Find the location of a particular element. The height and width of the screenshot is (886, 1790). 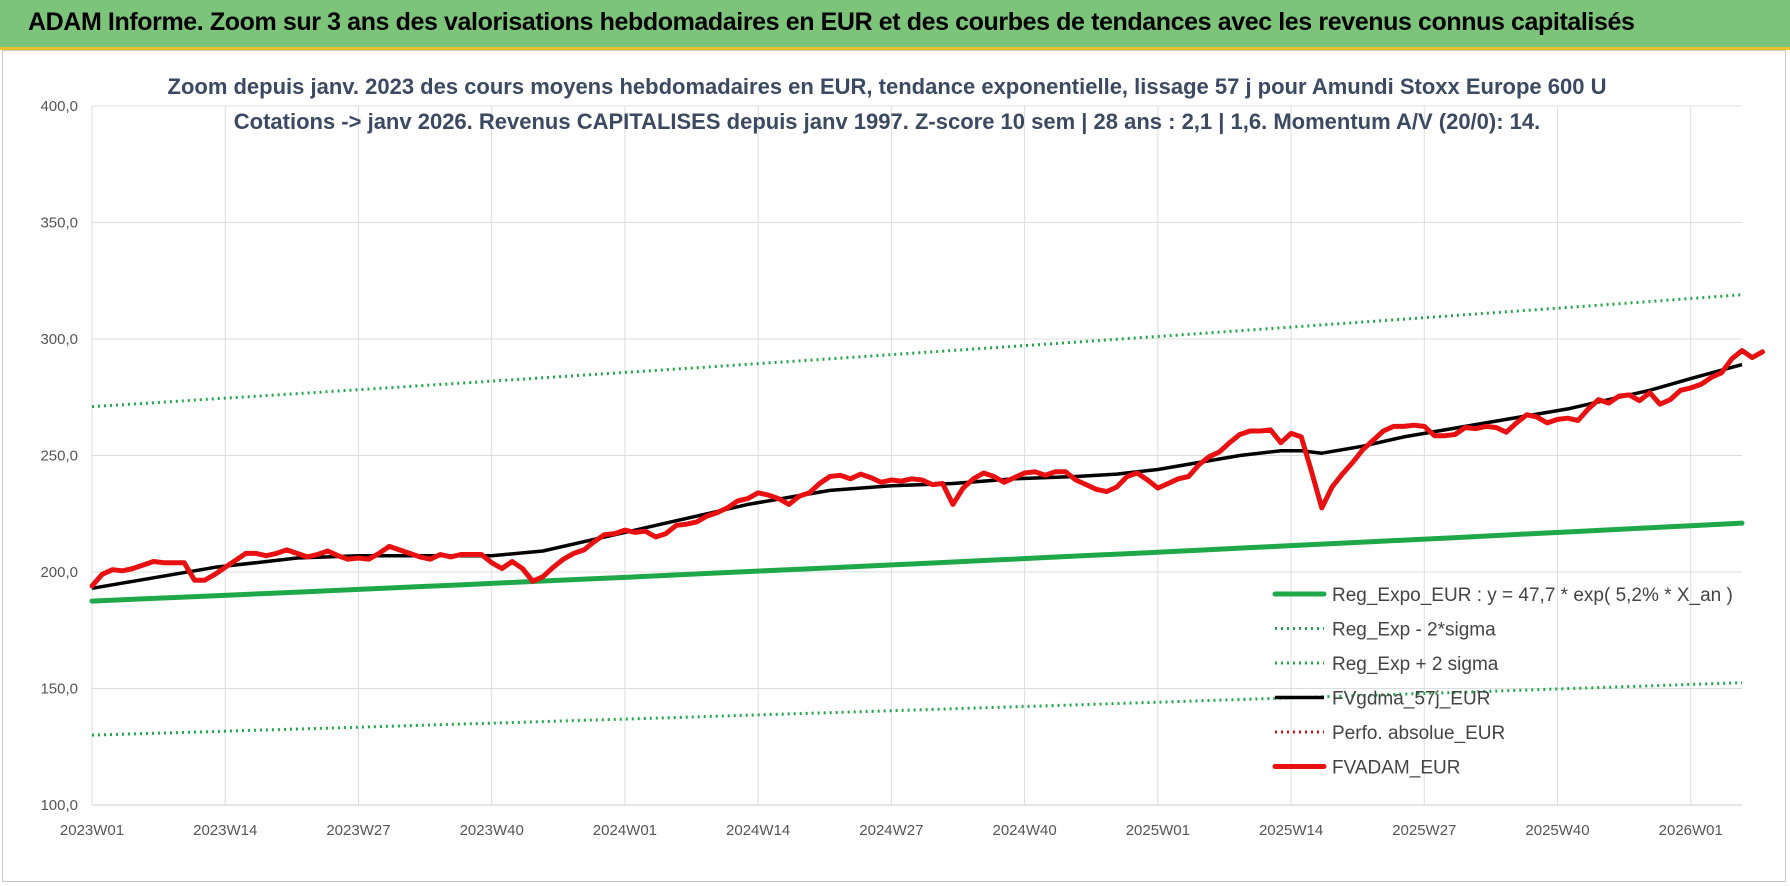

y-tick-label: 300,0 is located at coordinates (59, 339).